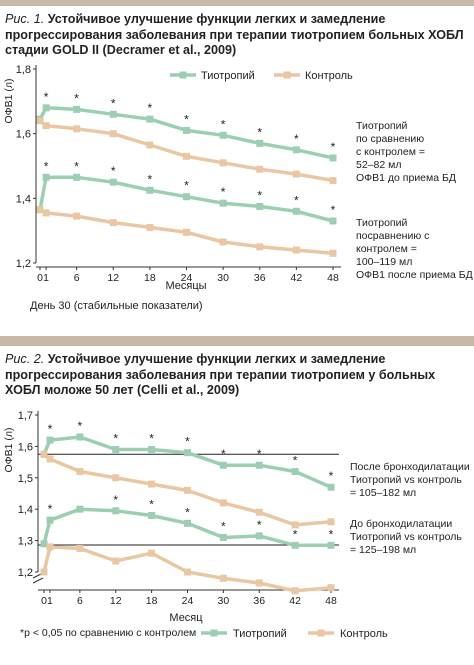  I want to click on legend-control-label: Контроль, so click(364, 634).